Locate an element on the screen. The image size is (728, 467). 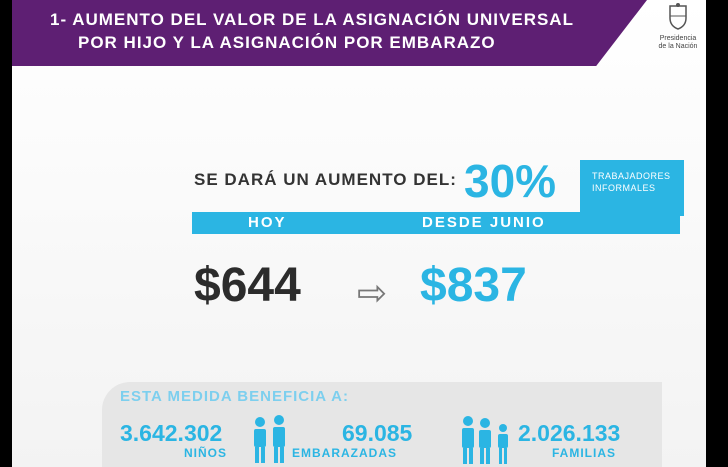
desde-junio-label: DESDE JUNIO is located at coordinates (484, 222).